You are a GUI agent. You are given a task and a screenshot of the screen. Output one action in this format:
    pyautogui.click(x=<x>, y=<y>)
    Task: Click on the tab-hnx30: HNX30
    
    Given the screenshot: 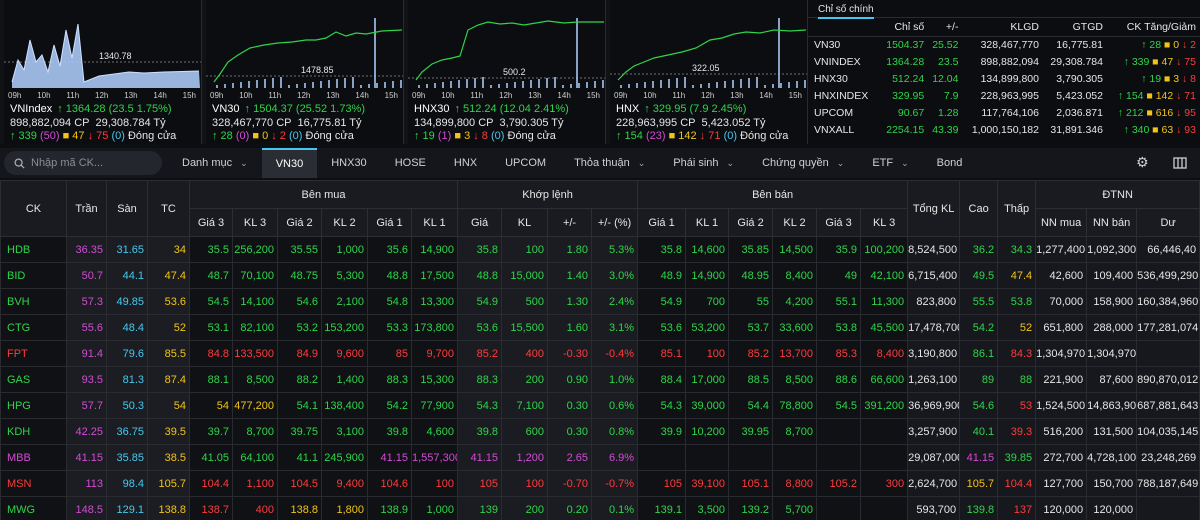 What is the action you would take?
    pyautogui.click(x=348, y=163)
    